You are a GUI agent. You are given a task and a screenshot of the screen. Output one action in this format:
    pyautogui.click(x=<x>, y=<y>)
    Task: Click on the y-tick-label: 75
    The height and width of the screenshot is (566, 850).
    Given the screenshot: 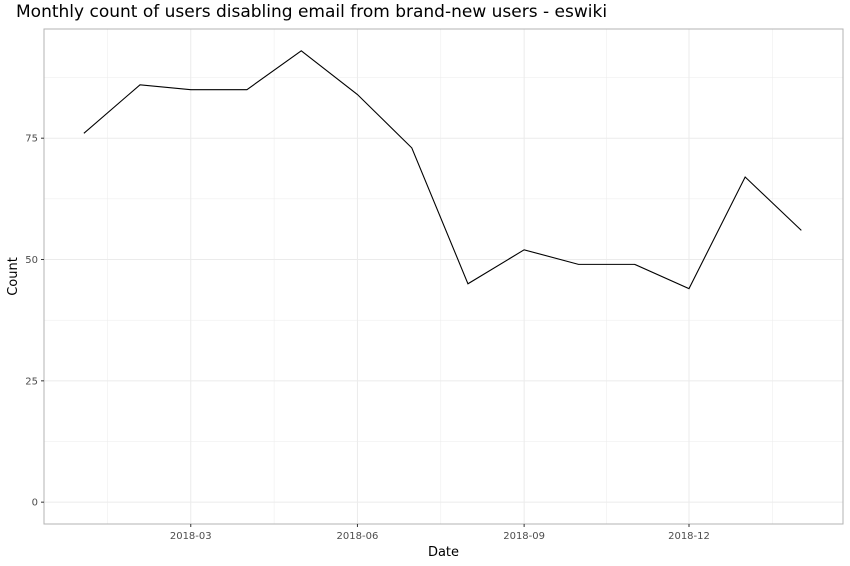 What is the action you would take?
    pyautogui.click(x=31, y=139)
    